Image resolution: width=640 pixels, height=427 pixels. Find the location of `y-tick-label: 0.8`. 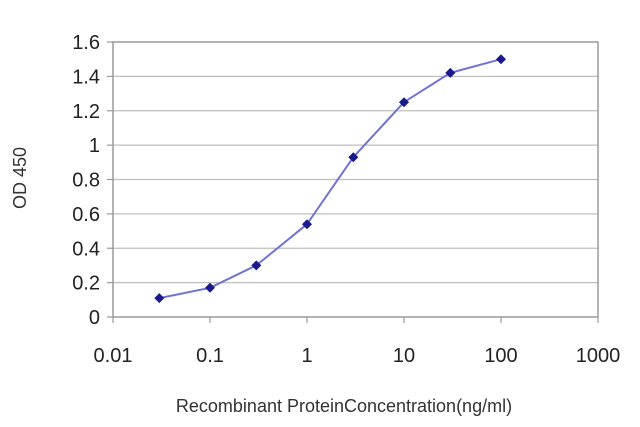

y-tick-label: 0.8 is located at coordinates (86, 181).